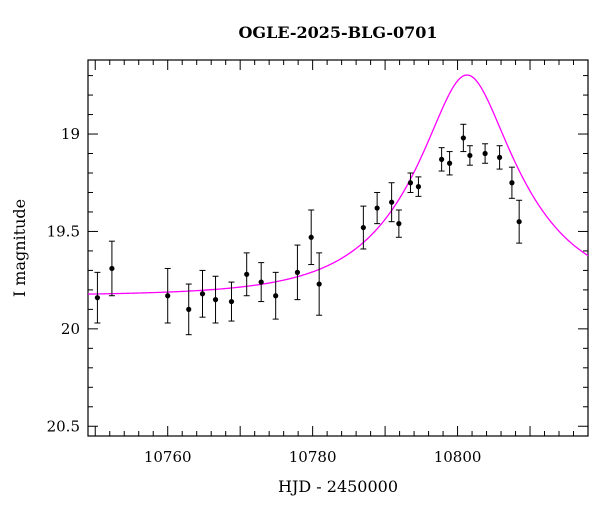 The width and height of the screenshot is (600, 512). I want to click on x-tick-label: 10800, so click(458, 457).